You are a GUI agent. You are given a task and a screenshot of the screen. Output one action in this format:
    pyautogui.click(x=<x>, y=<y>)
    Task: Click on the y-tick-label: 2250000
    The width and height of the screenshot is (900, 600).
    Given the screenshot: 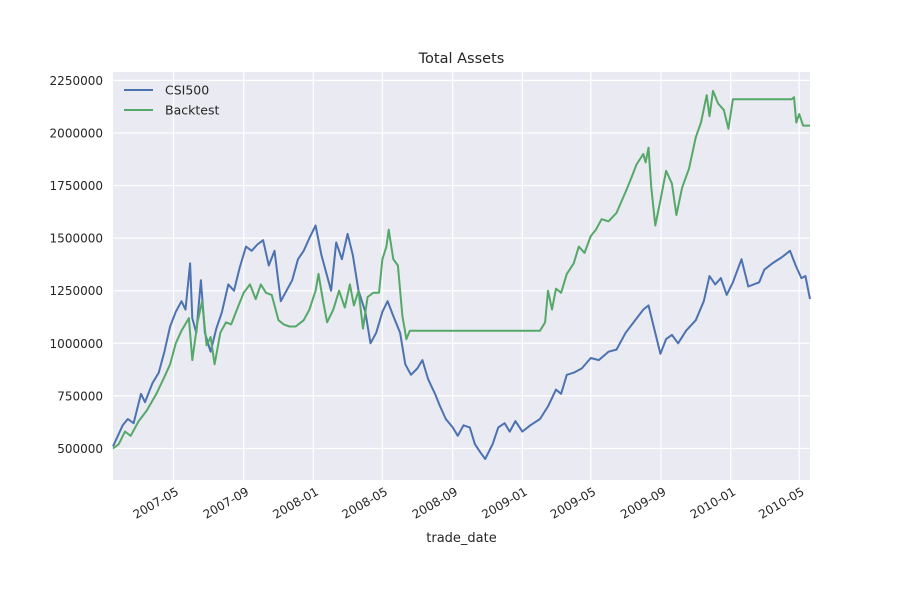 What is the action you would take?
    pyautogui.click(x=76, y=81)
    